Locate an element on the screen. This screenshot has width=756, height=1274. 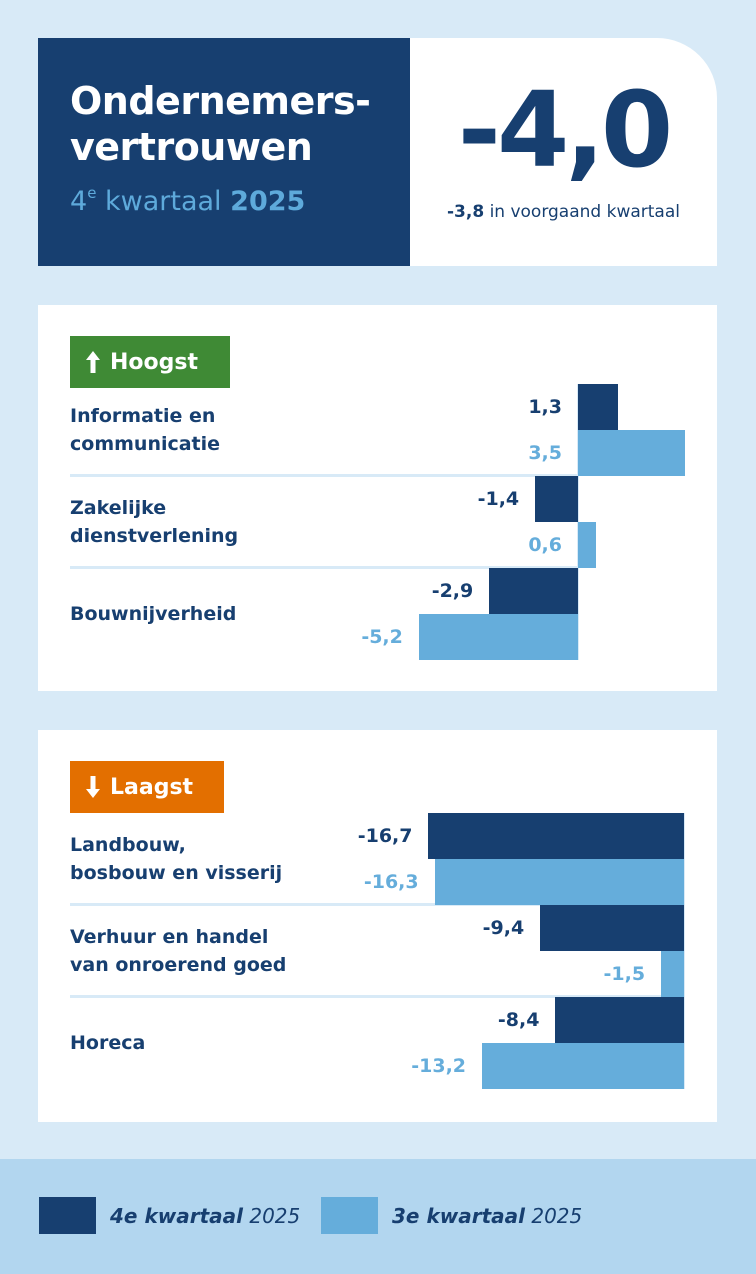
legend: 4e kwartaal 2025 3e kwartaal 2025 is located at coordinates (378, 1216).